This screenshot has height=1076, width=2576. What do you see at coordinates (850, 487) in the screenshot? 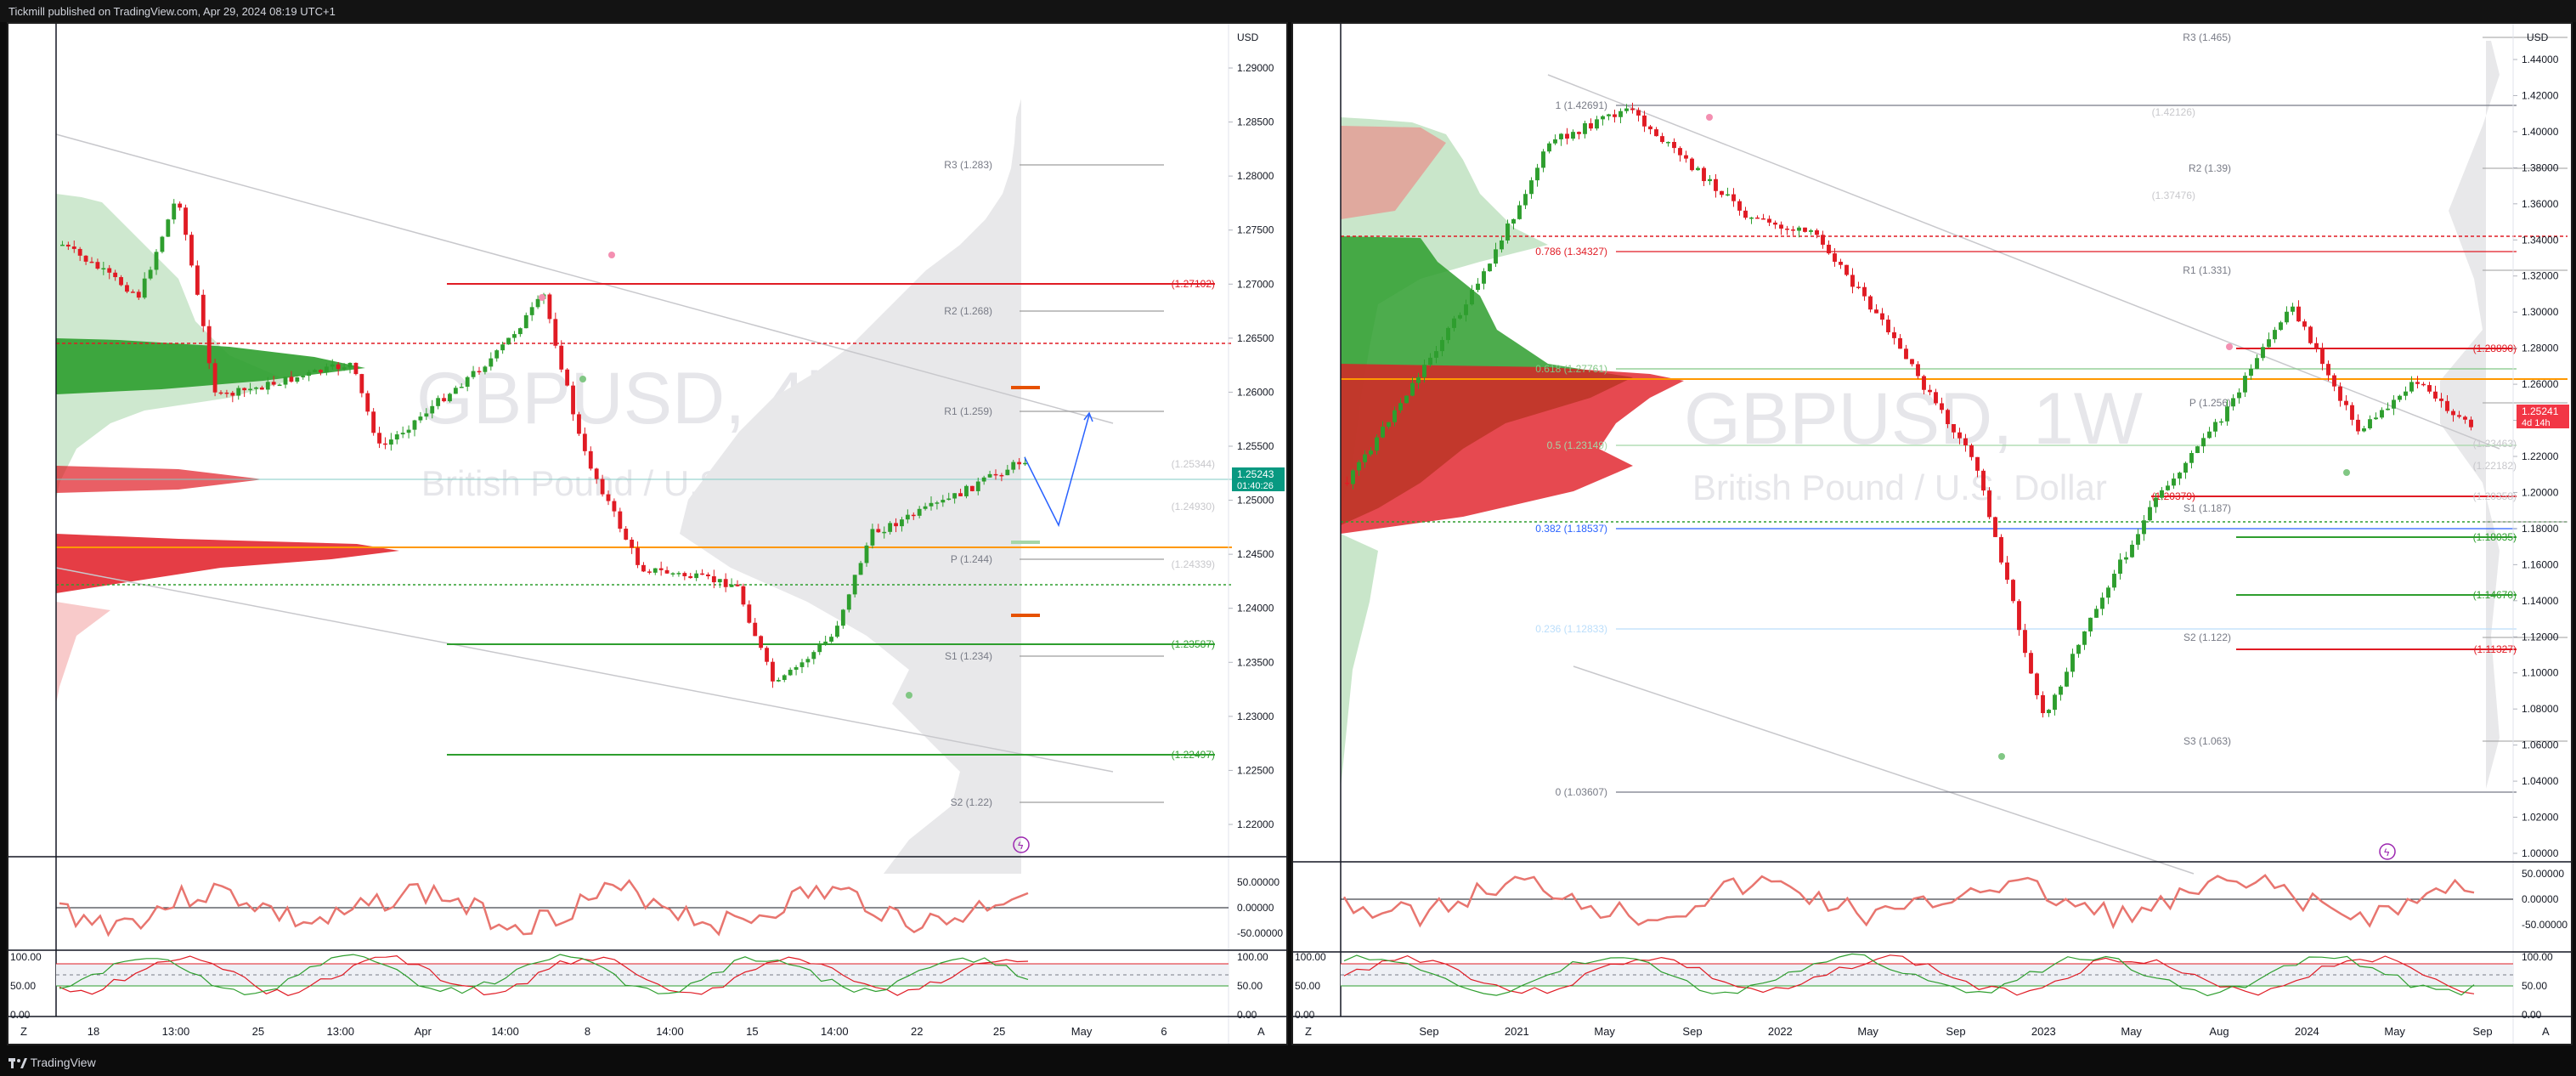
I see `volume-profile-visible-range` at bounding box center [850, 487].